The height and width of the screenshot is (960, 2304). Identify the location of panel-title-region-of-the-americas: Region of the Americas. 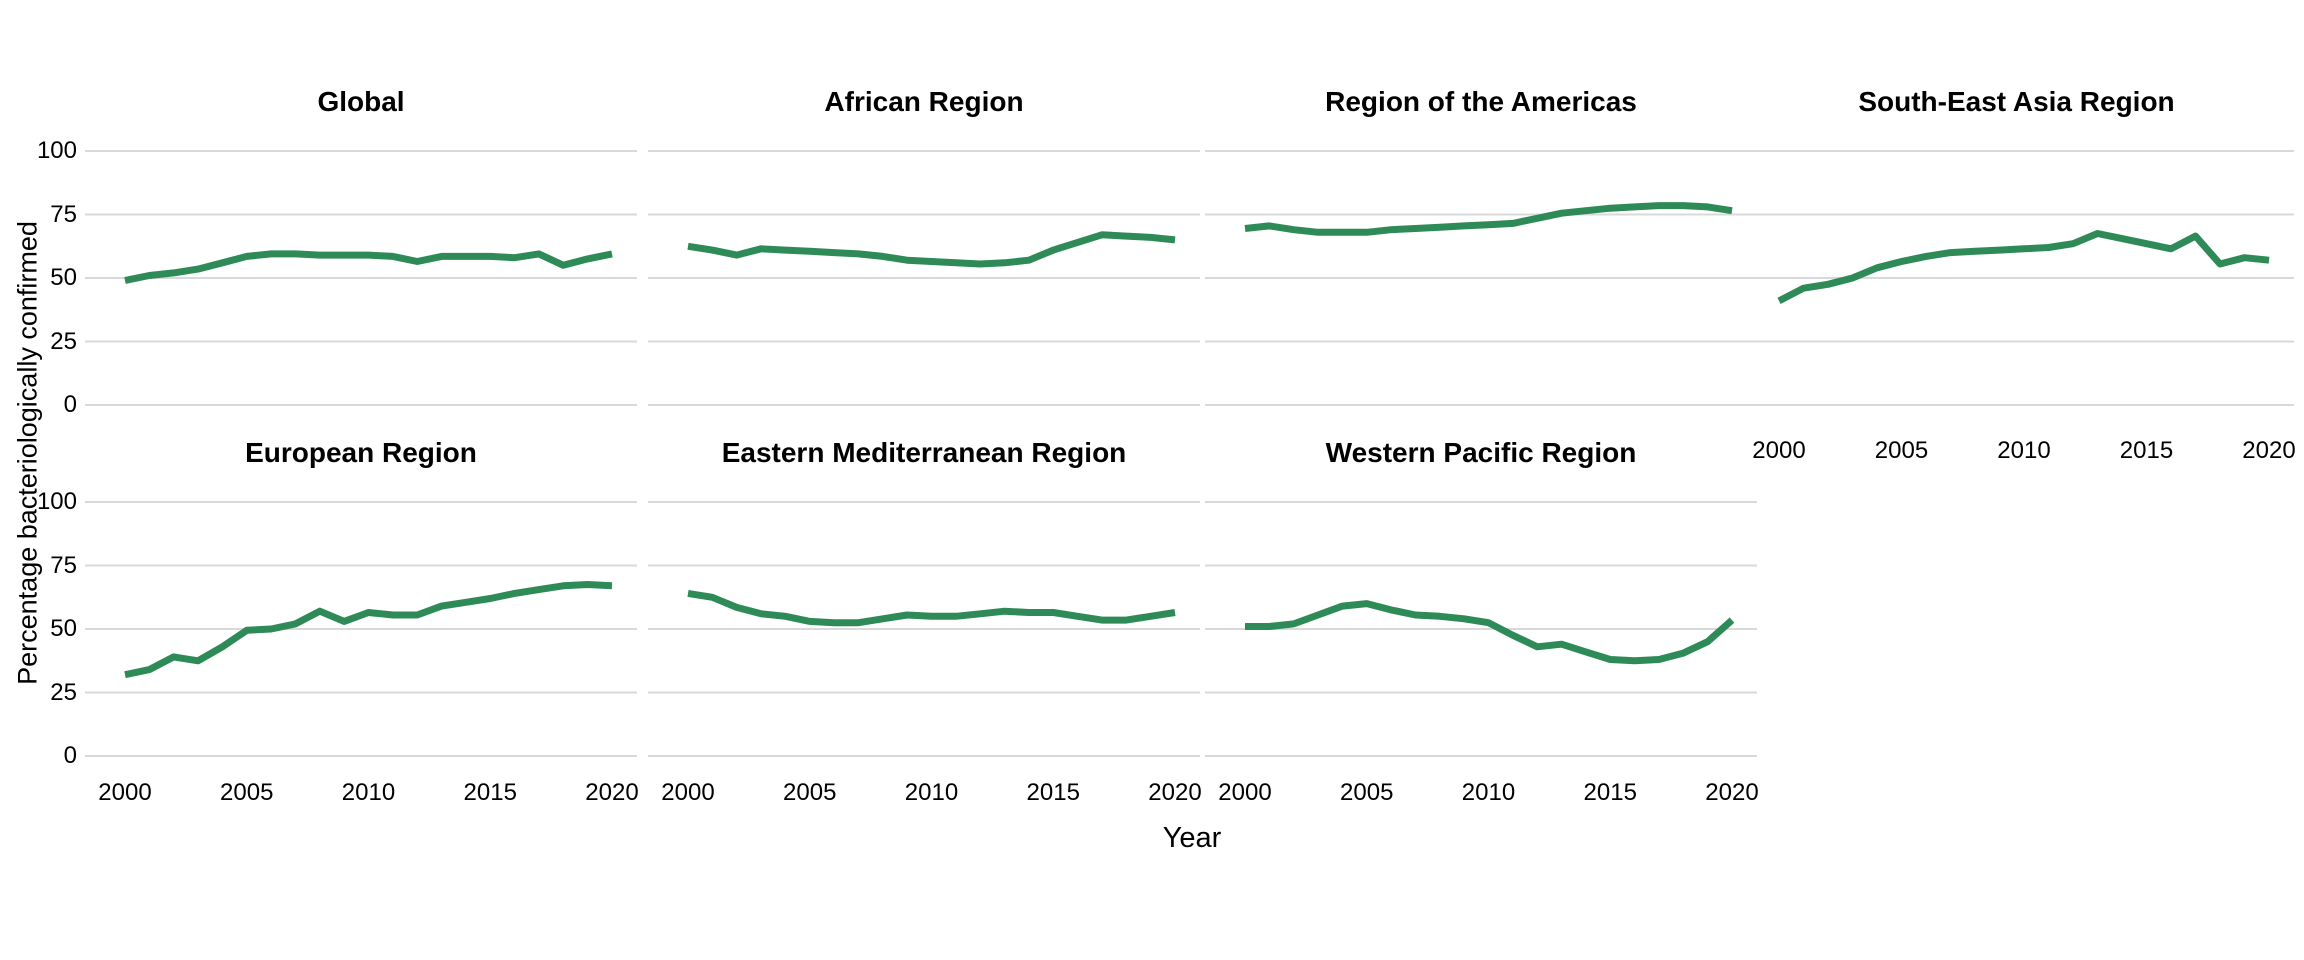
(1481, 101).